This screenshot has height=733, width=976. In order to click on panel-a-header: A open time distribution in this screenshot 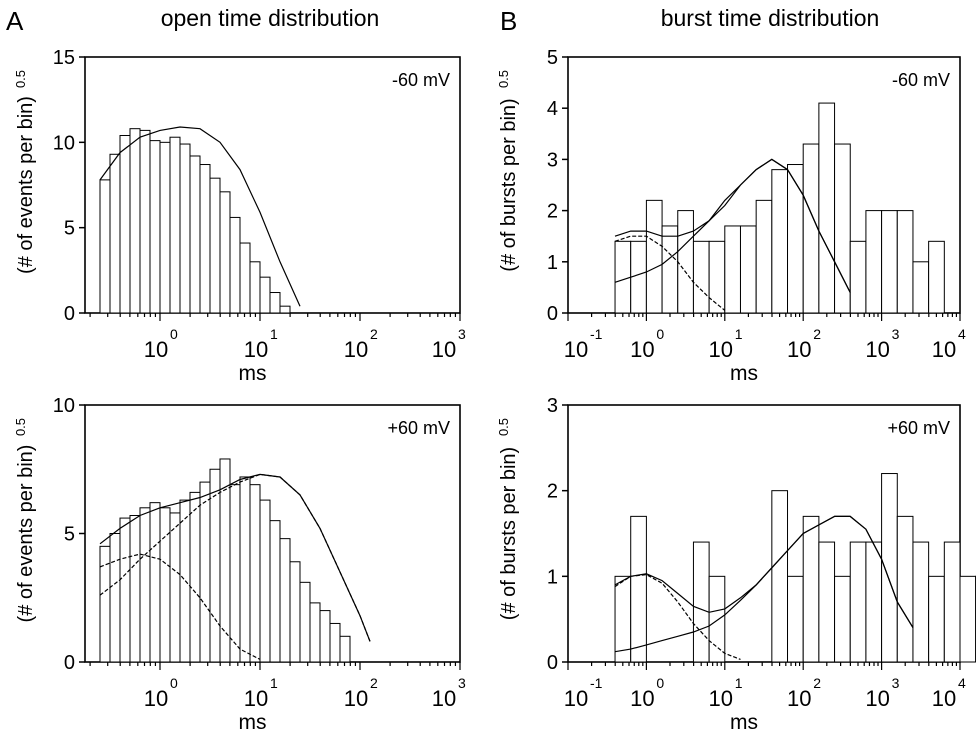, I will do `click(192, 20)`.